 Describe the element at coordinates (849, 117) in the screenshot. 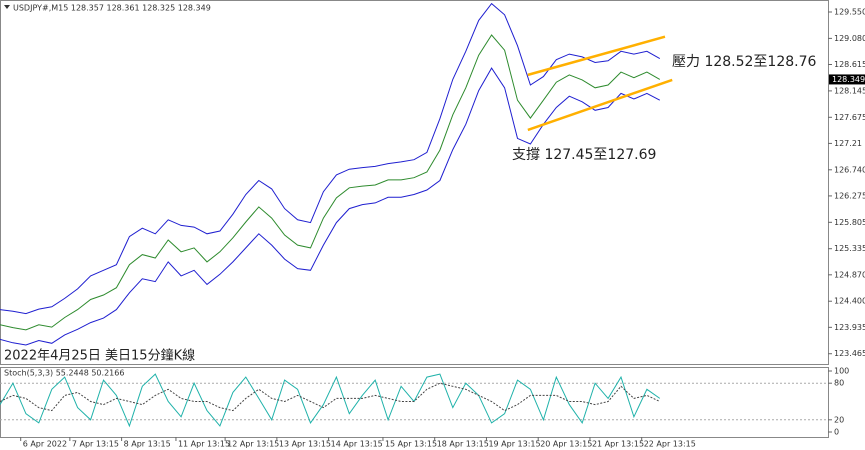

I see `y-tick-label: 127.675` at that location.